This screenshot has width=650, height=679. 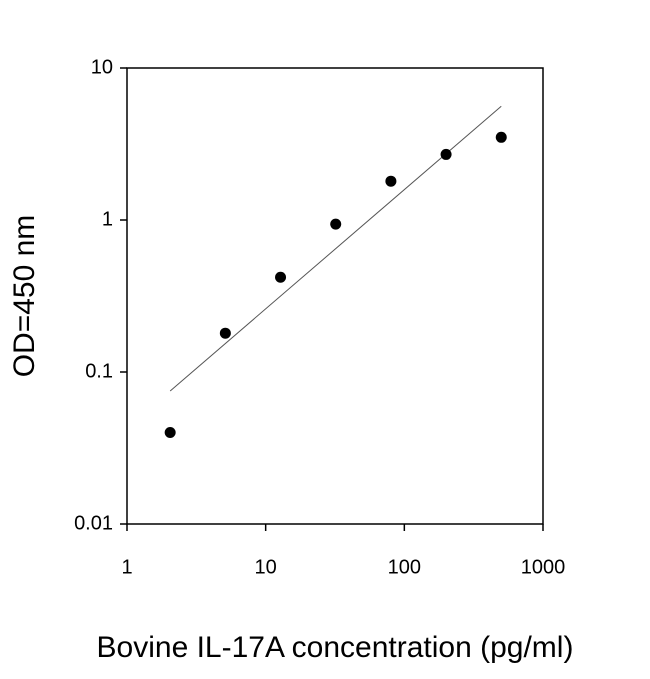 What do you see at coordinates (99, 371) in the screenshot?
I see `y-tick-label: 0.1` at bounding box center [99, 371].